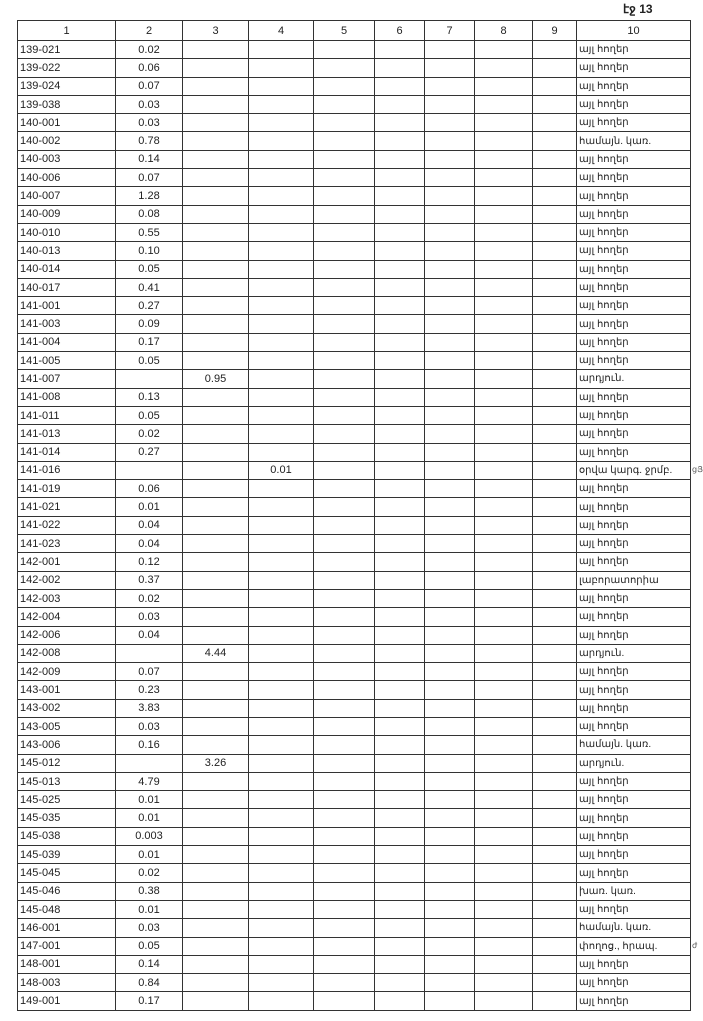  I want to click on value-cell: 0.01, so click(149, 855).